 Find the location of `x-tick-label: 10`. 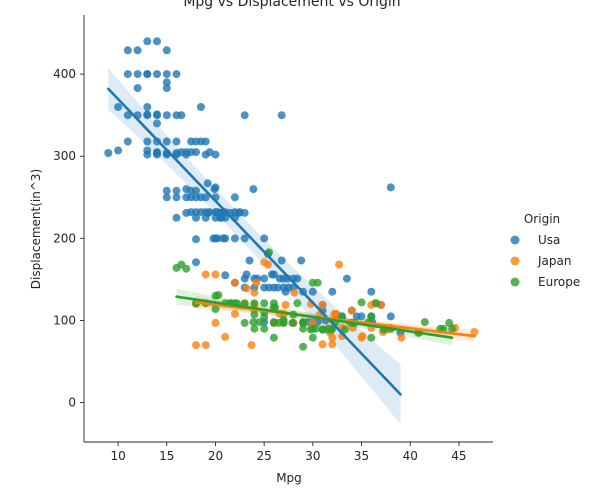

x-tick-label: 10 is located at coordinates (117, 456).